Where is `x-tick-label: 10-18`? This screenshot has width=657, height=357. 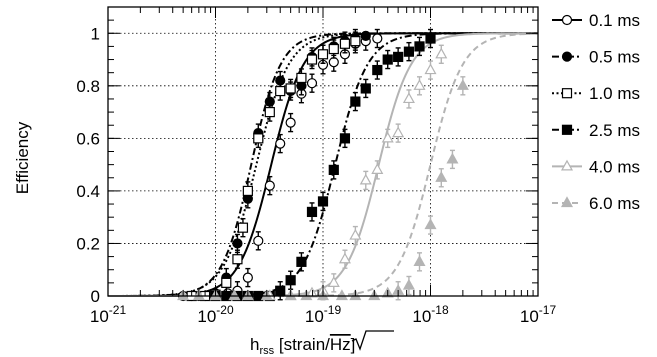 x-tick-label: 10-18 is located at coordinates (430, 314).